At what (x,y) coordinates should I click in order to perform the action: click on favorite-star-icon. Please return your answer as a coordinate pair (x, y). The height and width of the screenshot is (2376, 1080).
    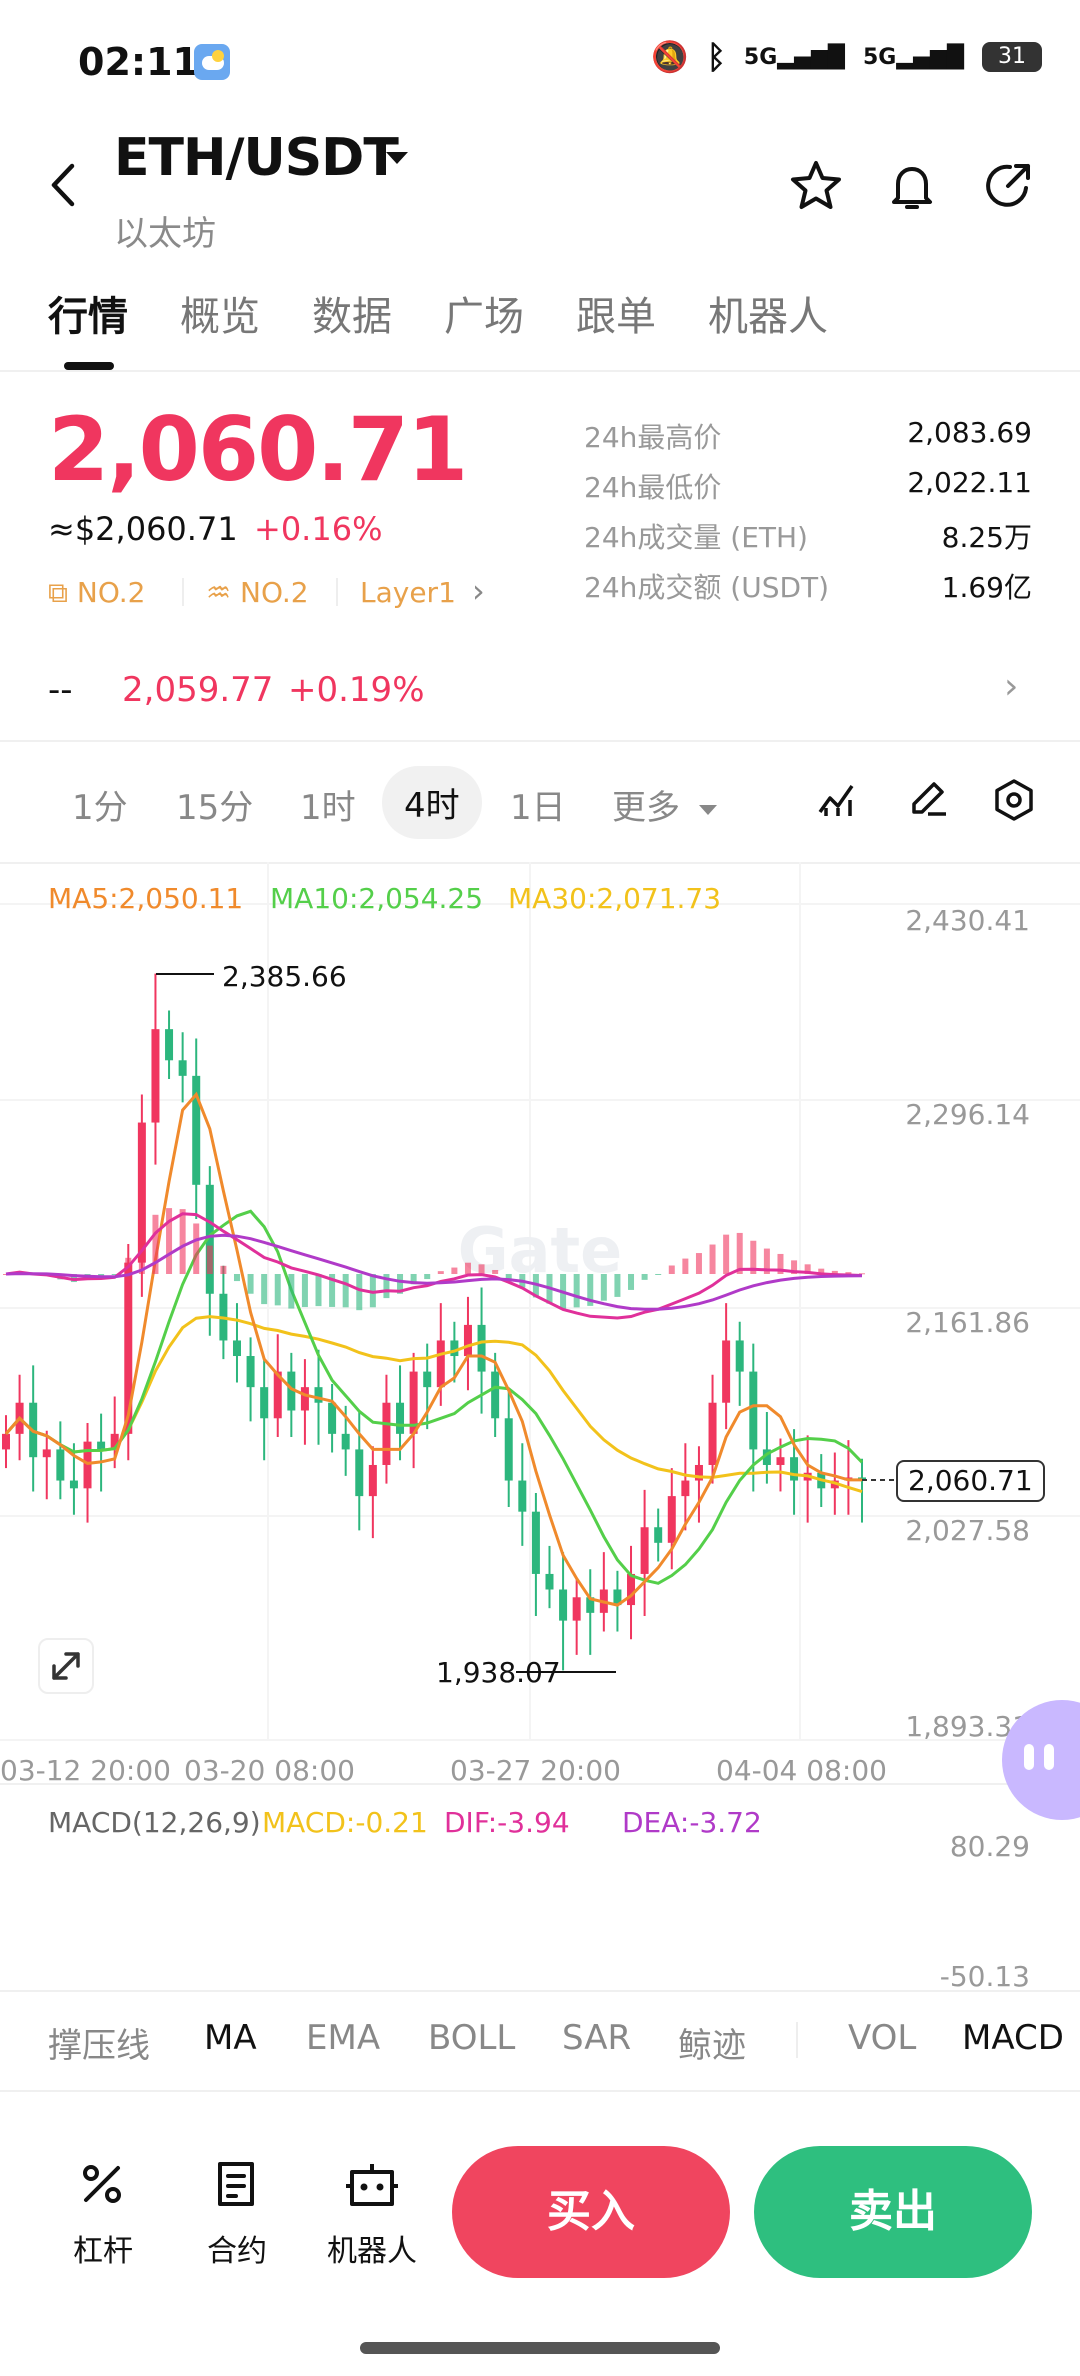
    Looking at the image, I should click on (816, 186).